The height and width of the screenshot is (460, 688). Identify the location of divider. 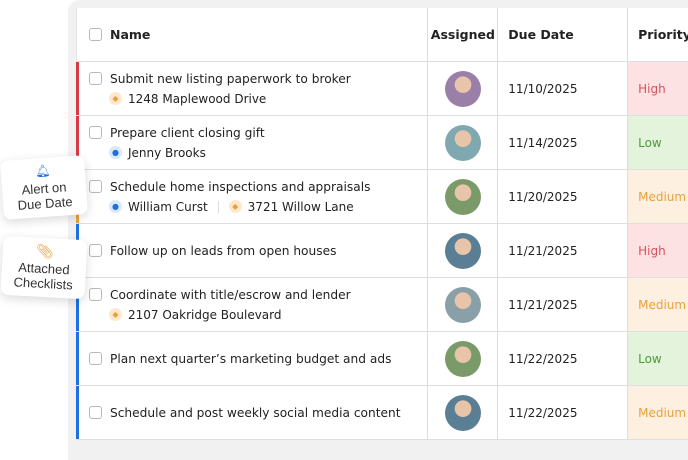
(218, 206).